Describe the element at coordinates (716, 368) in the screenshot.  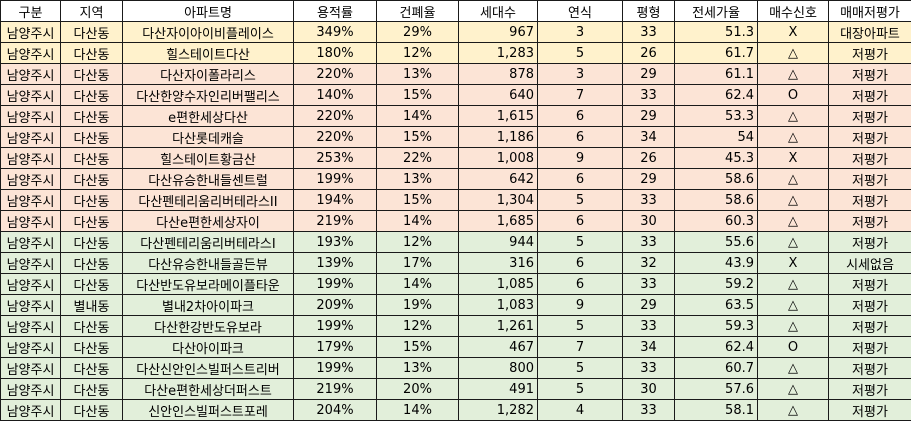
I see `cell-jeonse-ratio: 60.7` at that location.